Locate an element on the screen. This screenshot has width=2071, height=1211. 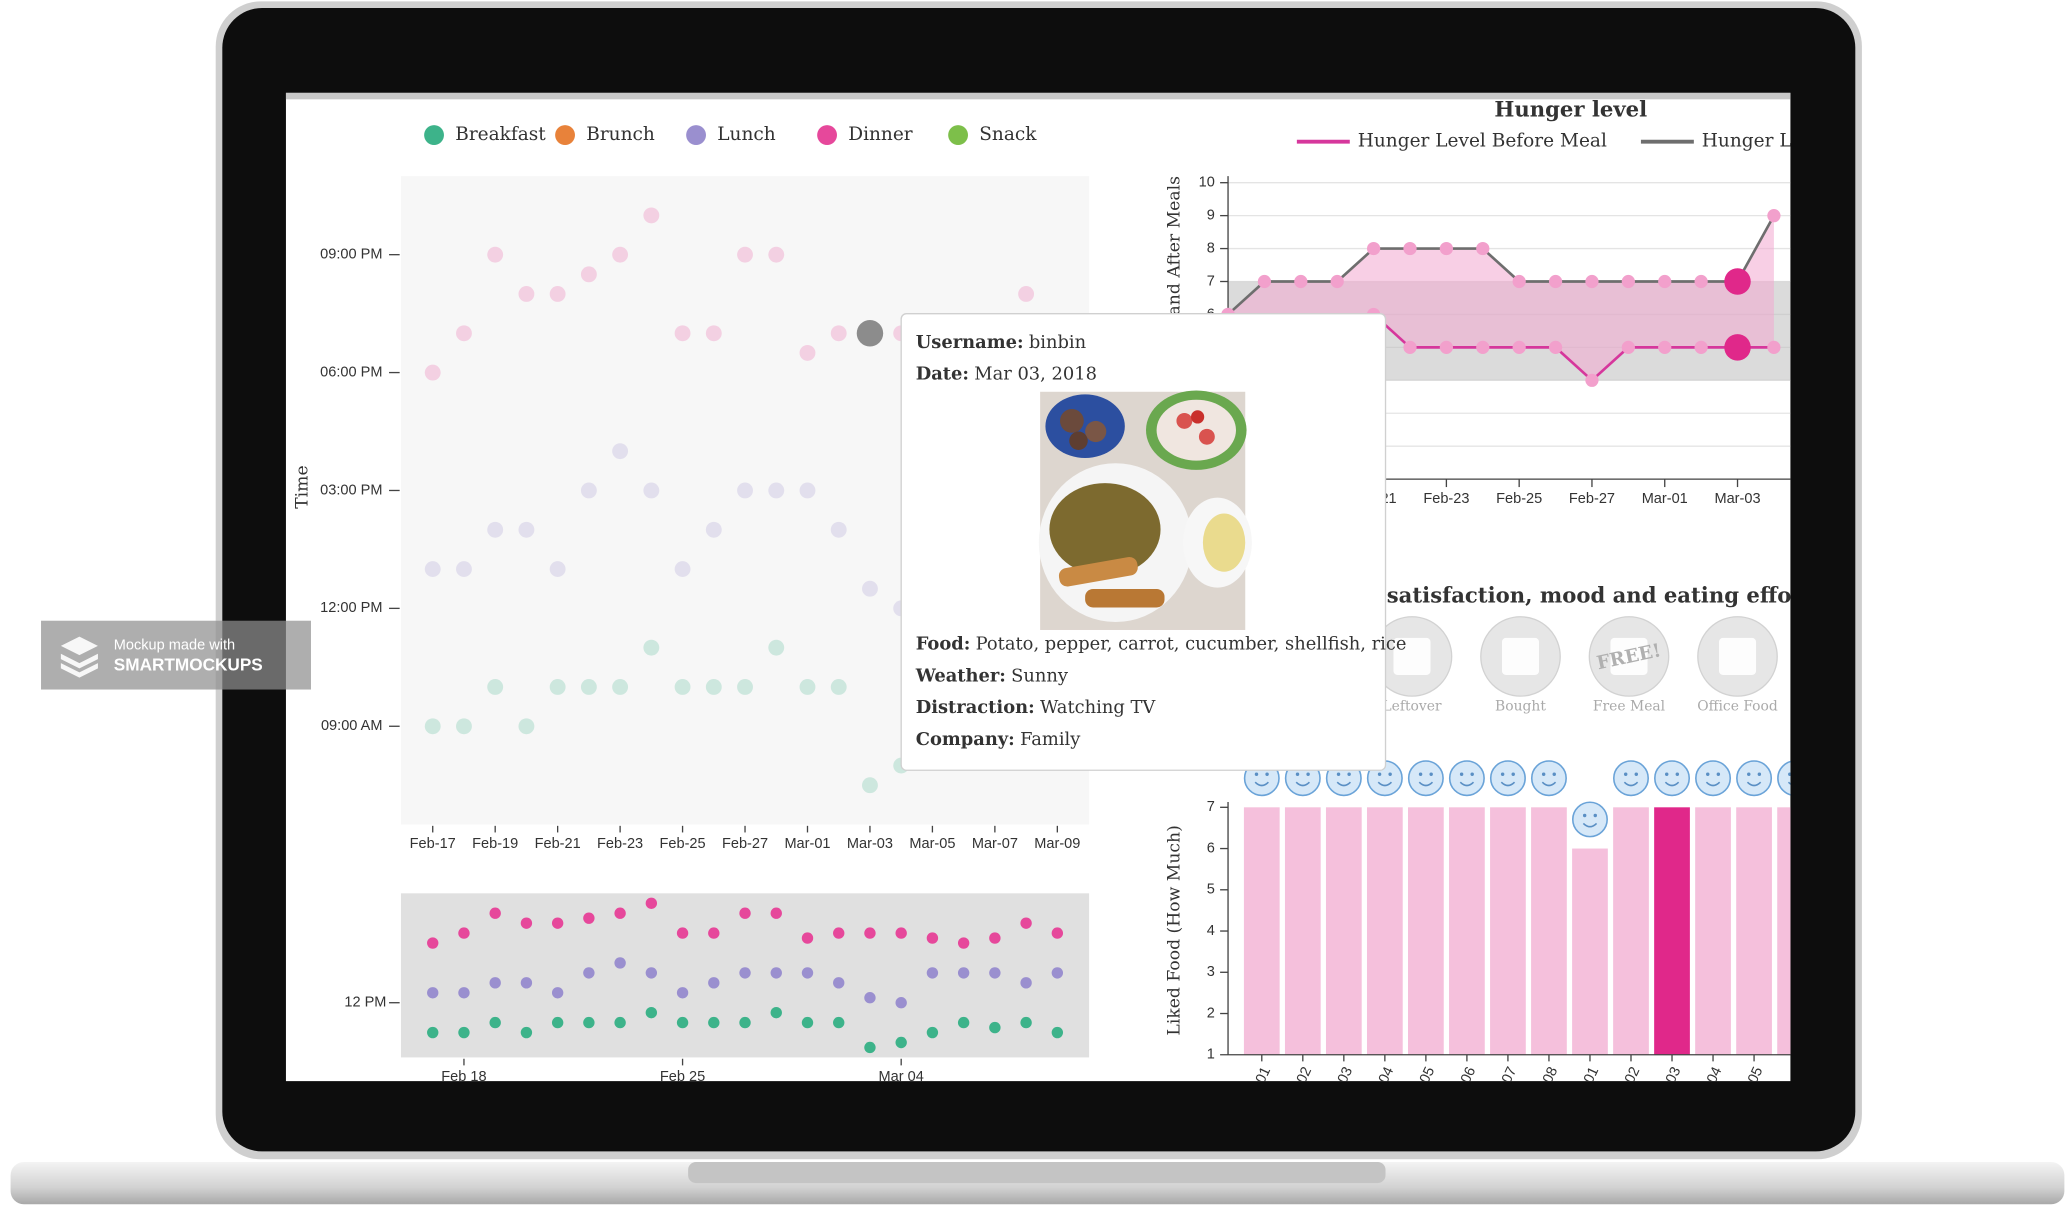
watermark-line2: SMARTMOCKUPS is located at coordinates (188, 664).